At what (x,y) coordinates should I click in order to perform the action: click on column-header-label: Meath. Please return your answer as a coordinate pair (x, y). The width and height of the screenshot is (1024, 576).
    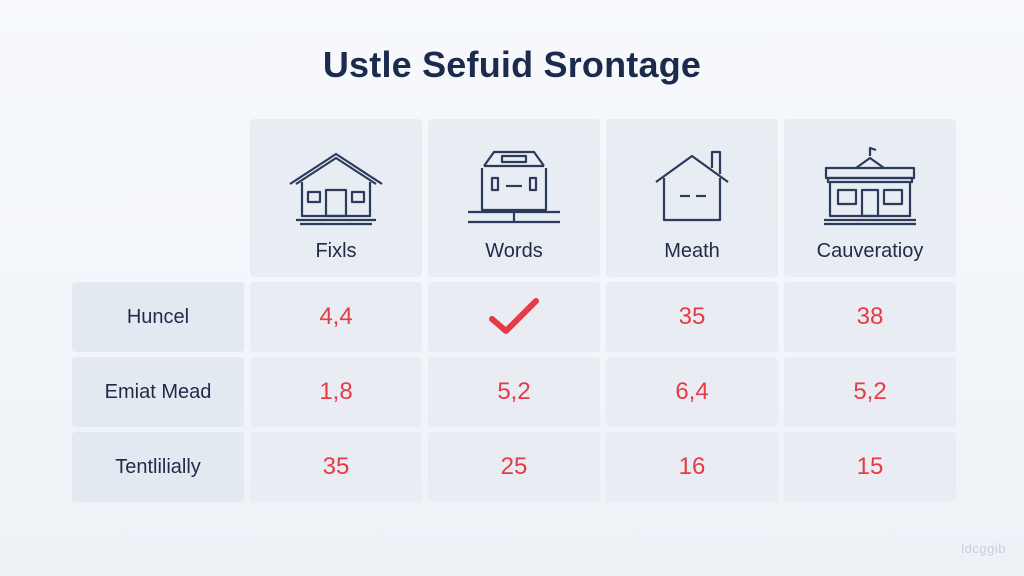
    Looking at the image, I should click on (692, 251).